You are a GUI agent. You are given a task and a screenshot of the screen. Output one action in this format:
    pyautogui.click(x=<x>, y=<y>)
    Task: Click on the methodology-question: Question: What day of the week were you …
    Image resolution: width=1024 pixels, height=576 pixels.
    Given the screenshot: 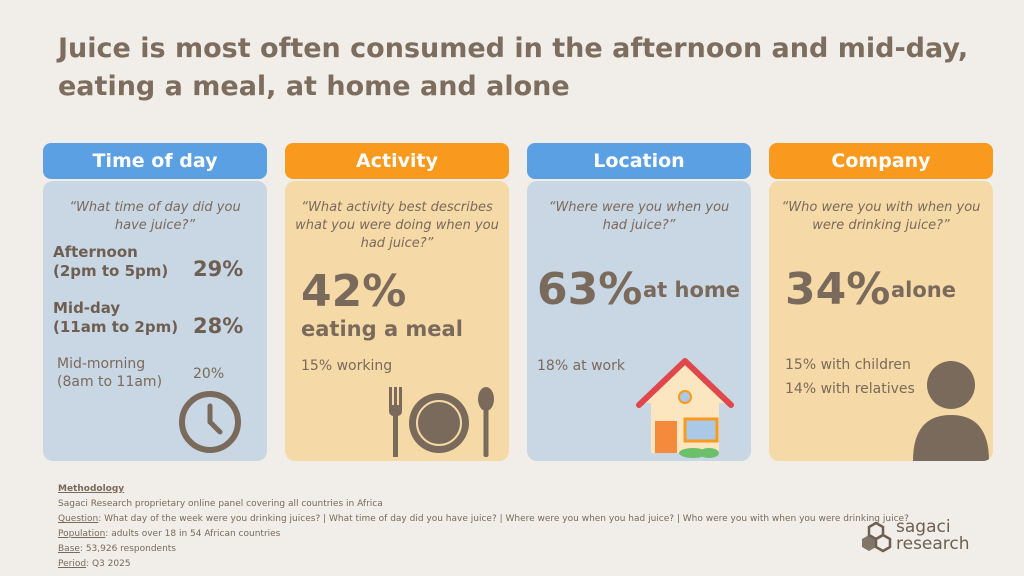 What is the action you would take?
    pyautogui.click(x=483, y=519)
    